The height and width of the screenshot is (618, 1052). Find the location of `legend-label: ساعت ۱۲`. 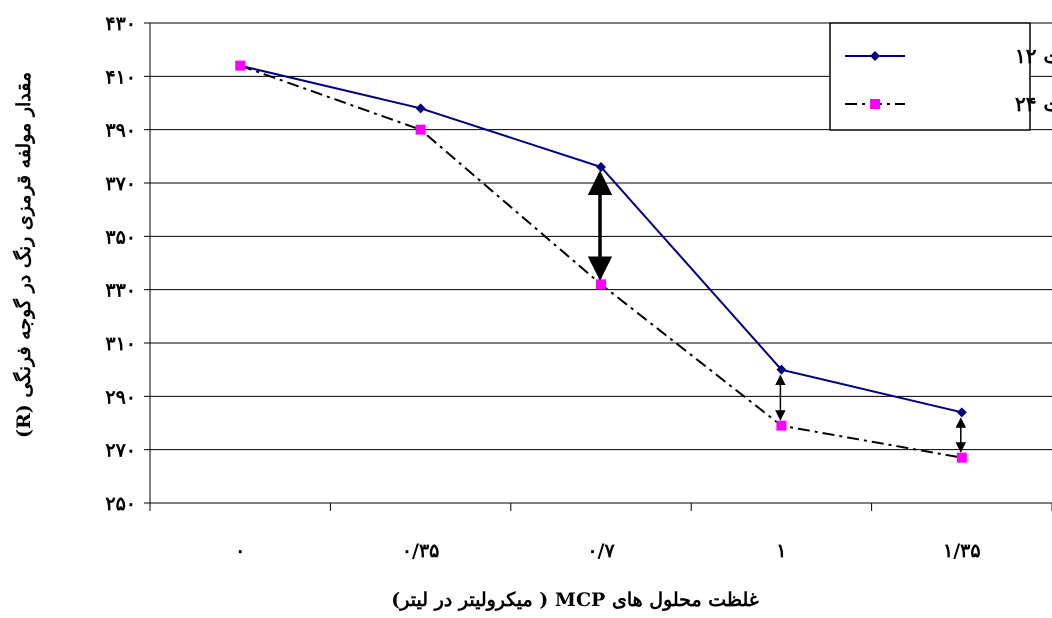

legend-label: ساعت ۱۲ is located at coordinates (1033, 56).